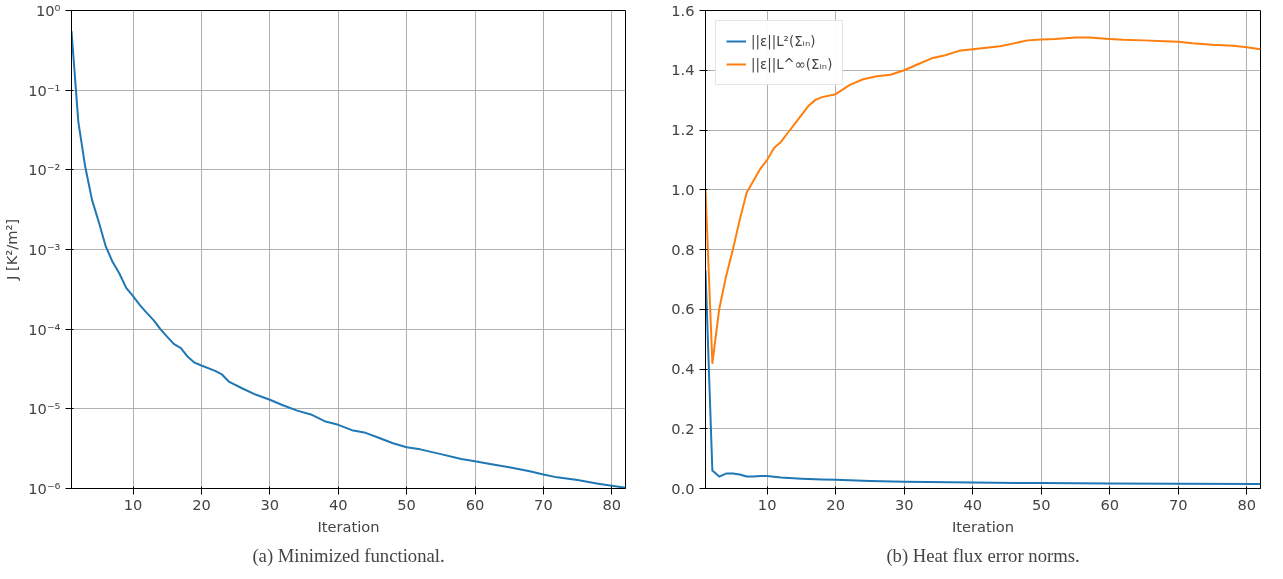 The image size is (1283, 579). I want to click on text: (a) Minimized functional., so click(348, 555).